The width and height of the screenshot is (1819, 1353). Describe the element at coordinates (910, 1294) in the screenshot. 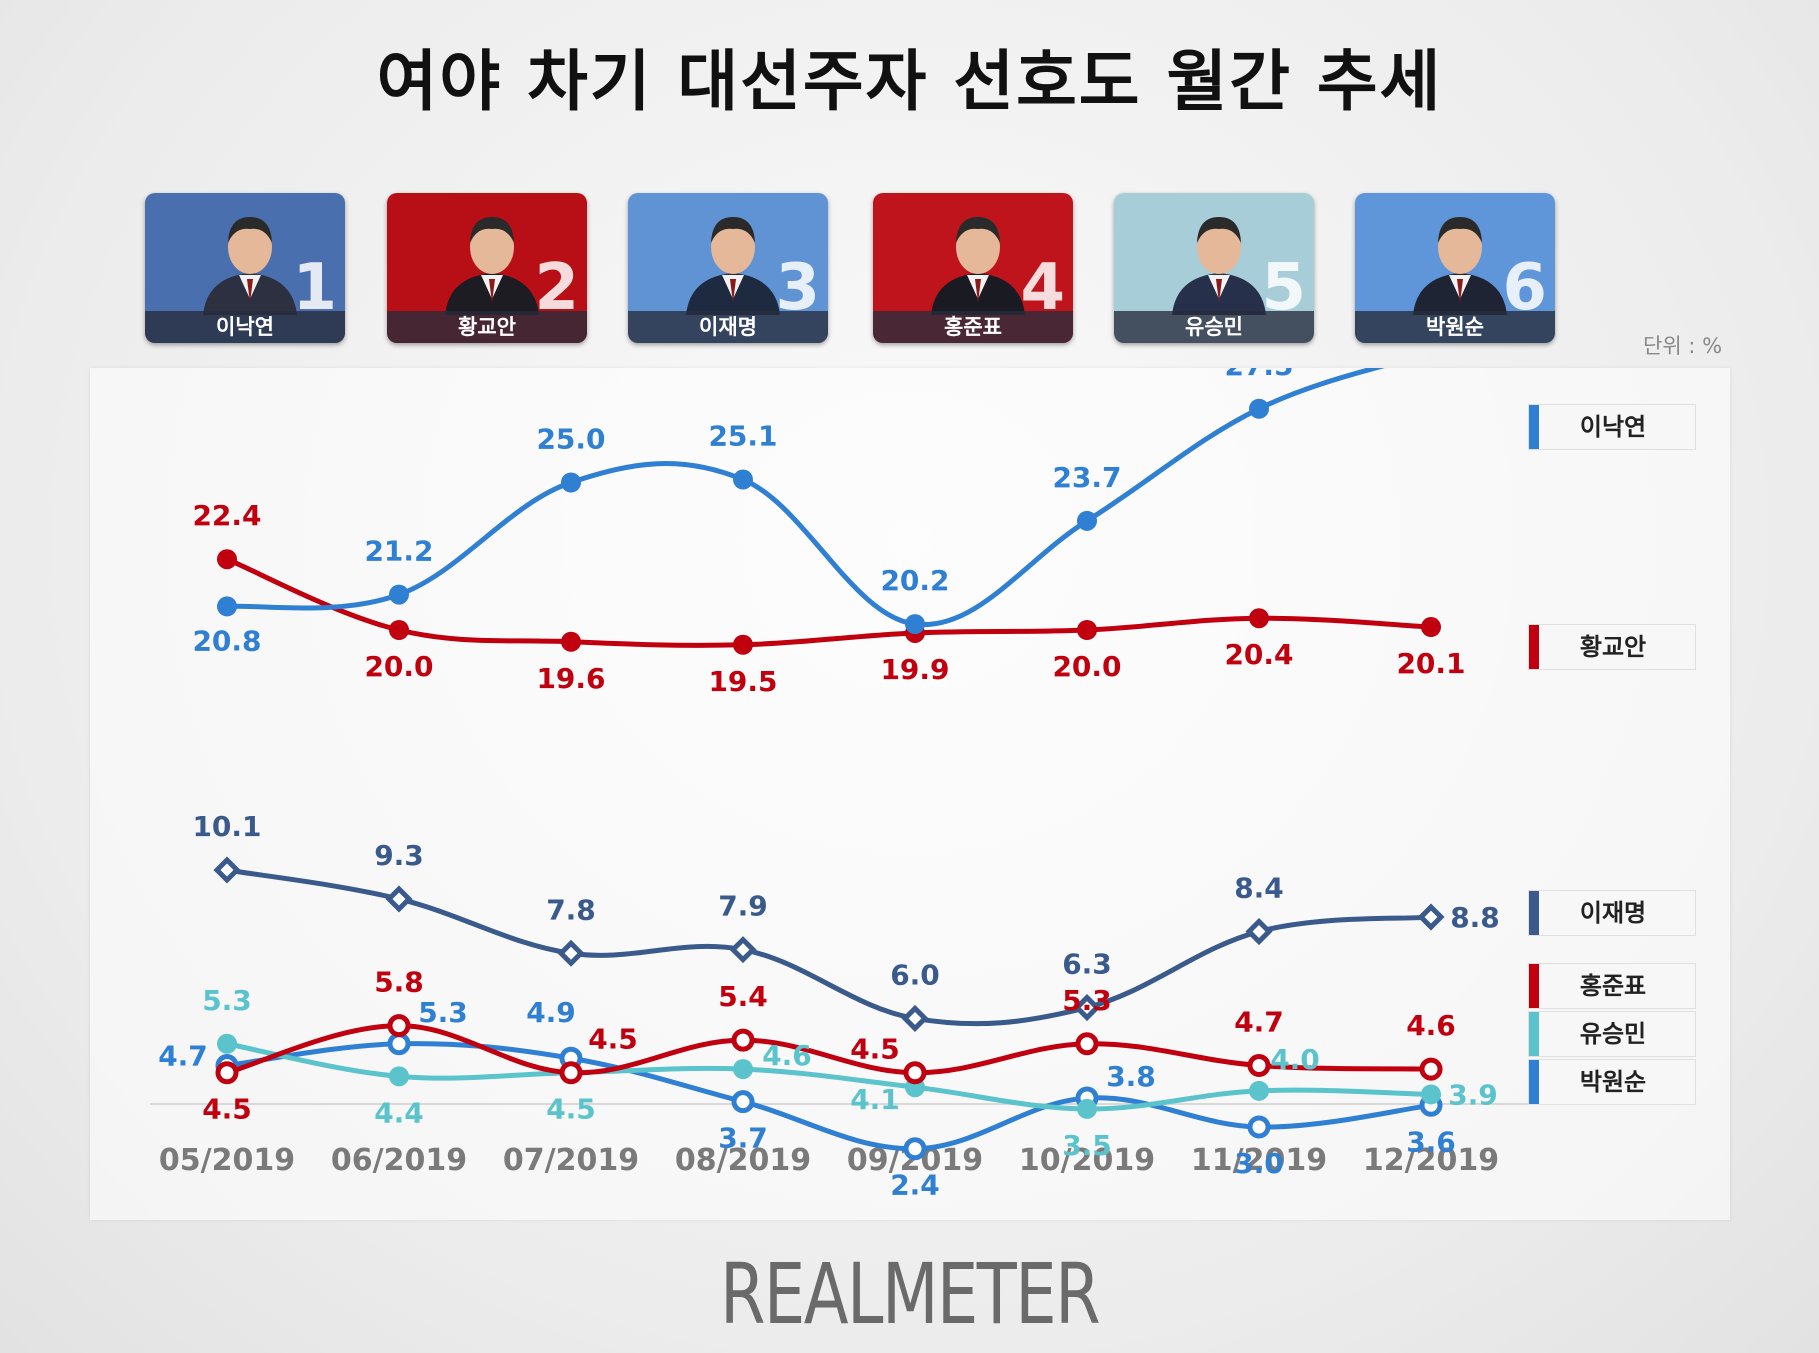

I see `brand-logo: REALMETER` at that location.